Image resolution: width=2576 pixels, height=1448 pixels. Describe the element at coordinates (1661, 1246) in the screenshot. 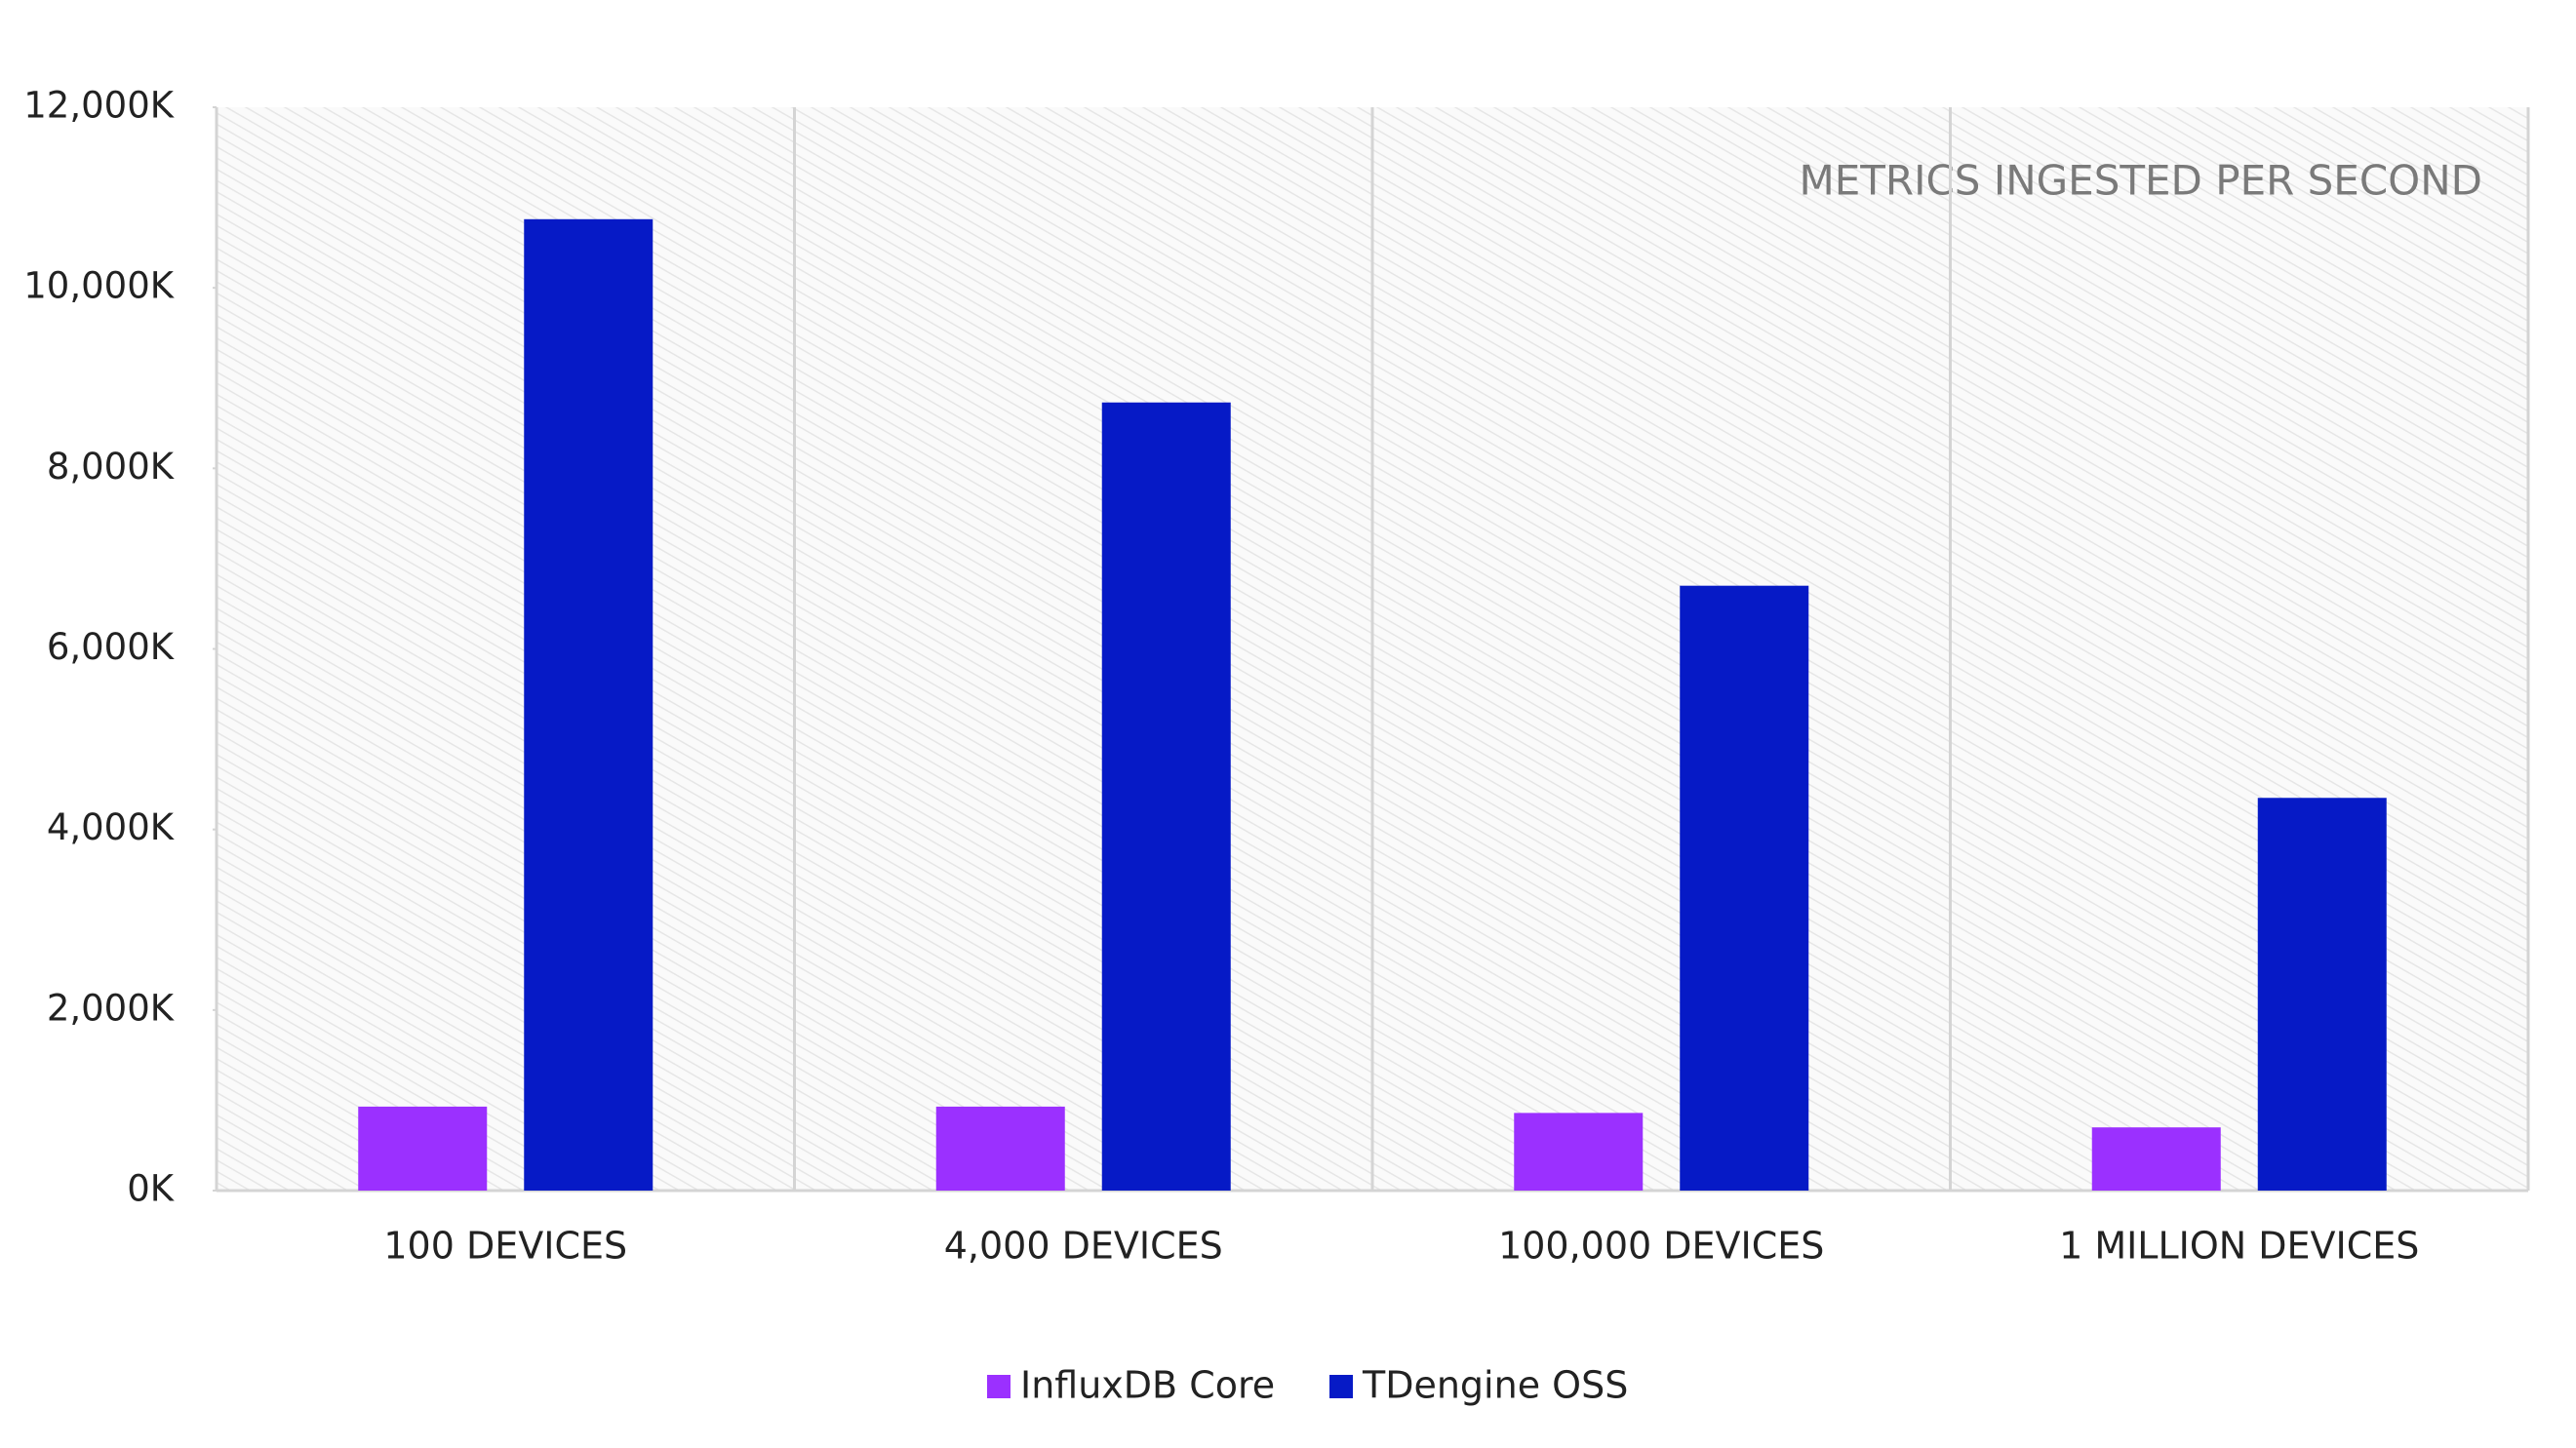

I see `x-tick-label: 100,000 DEVICES` at that location.